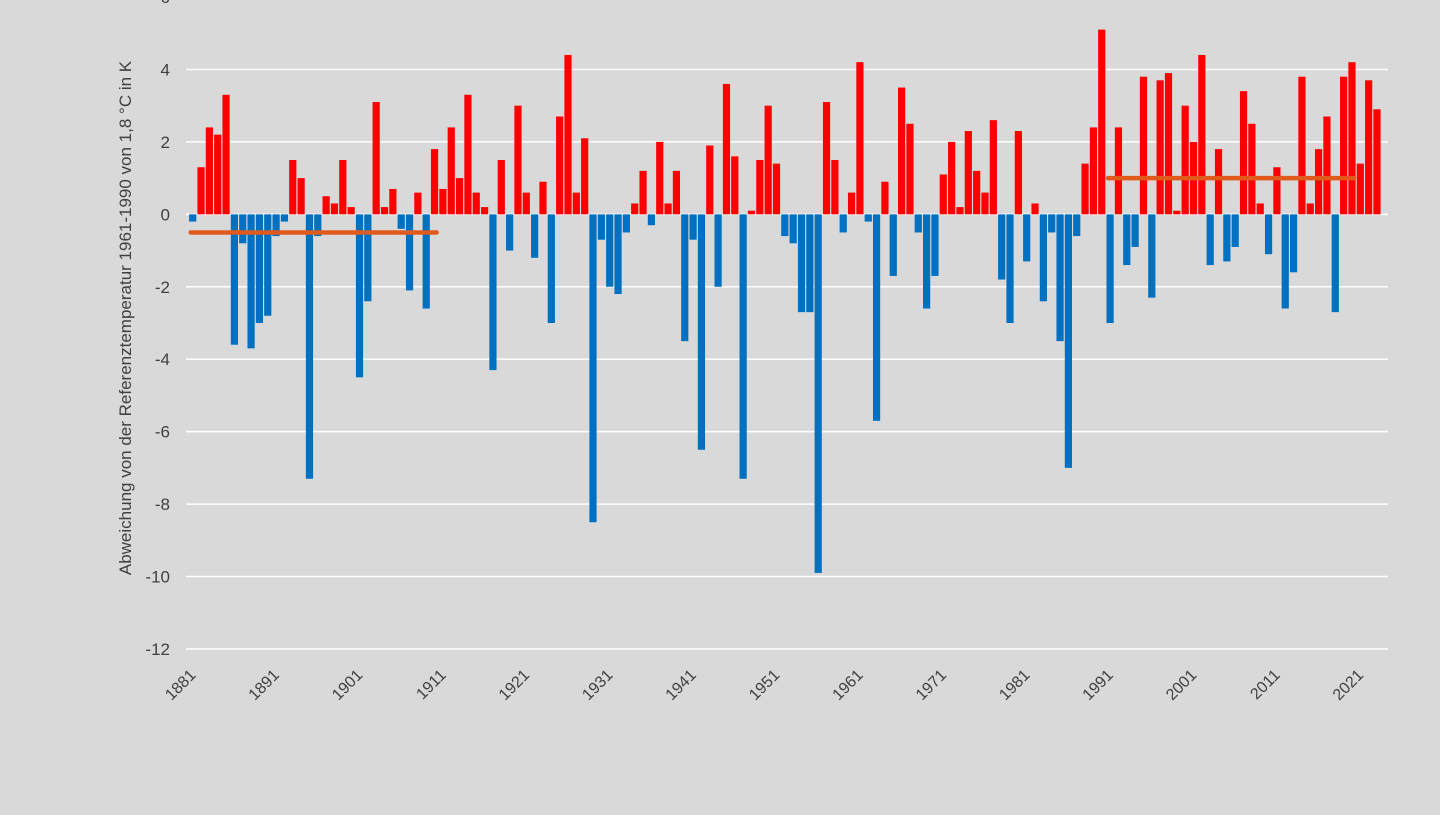 The height and width of the screenshot is (815, 1440). I want to click on bar-2000, so click(1185, 160).